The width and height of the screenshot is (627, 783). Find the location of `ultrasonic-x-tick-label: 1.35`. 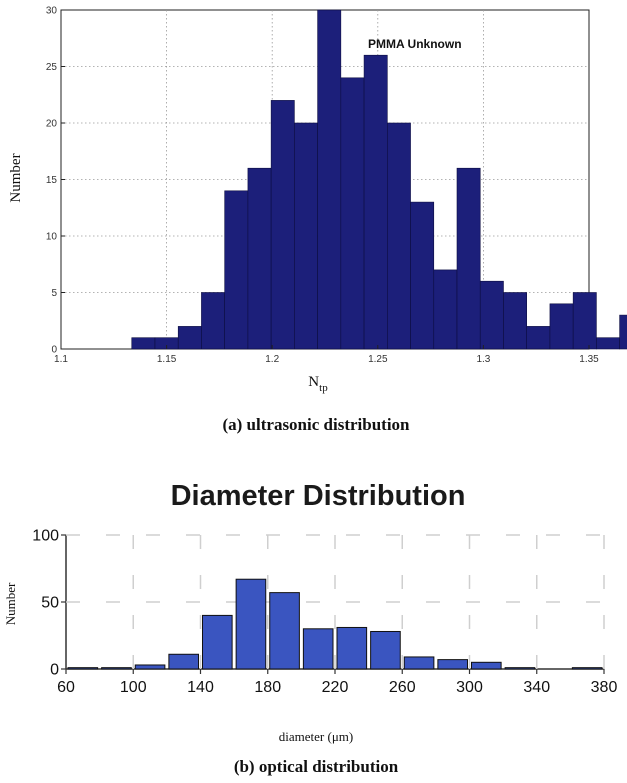

ultrasonic-x-tick-label: 1.35 is located at coordinates (589, 359).